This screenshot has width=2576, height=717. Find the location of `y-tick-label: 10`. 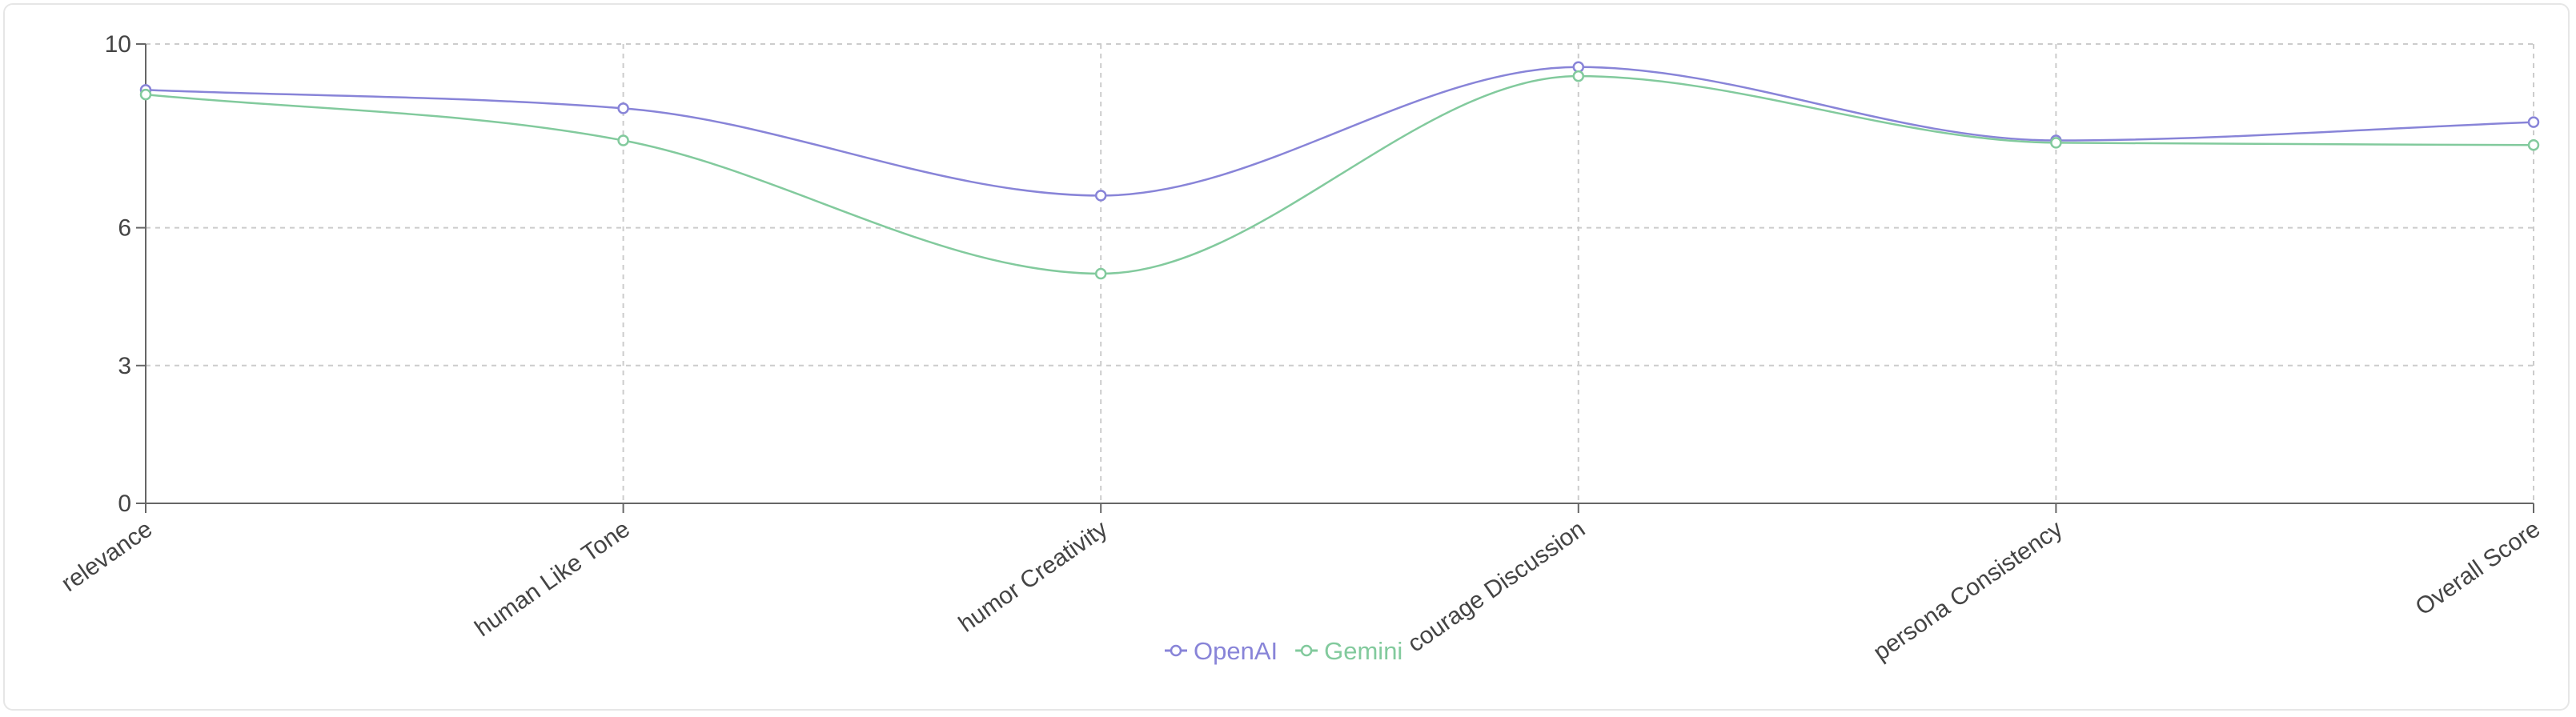

y-tick-label: 10 is located at coordinates (118, 44).